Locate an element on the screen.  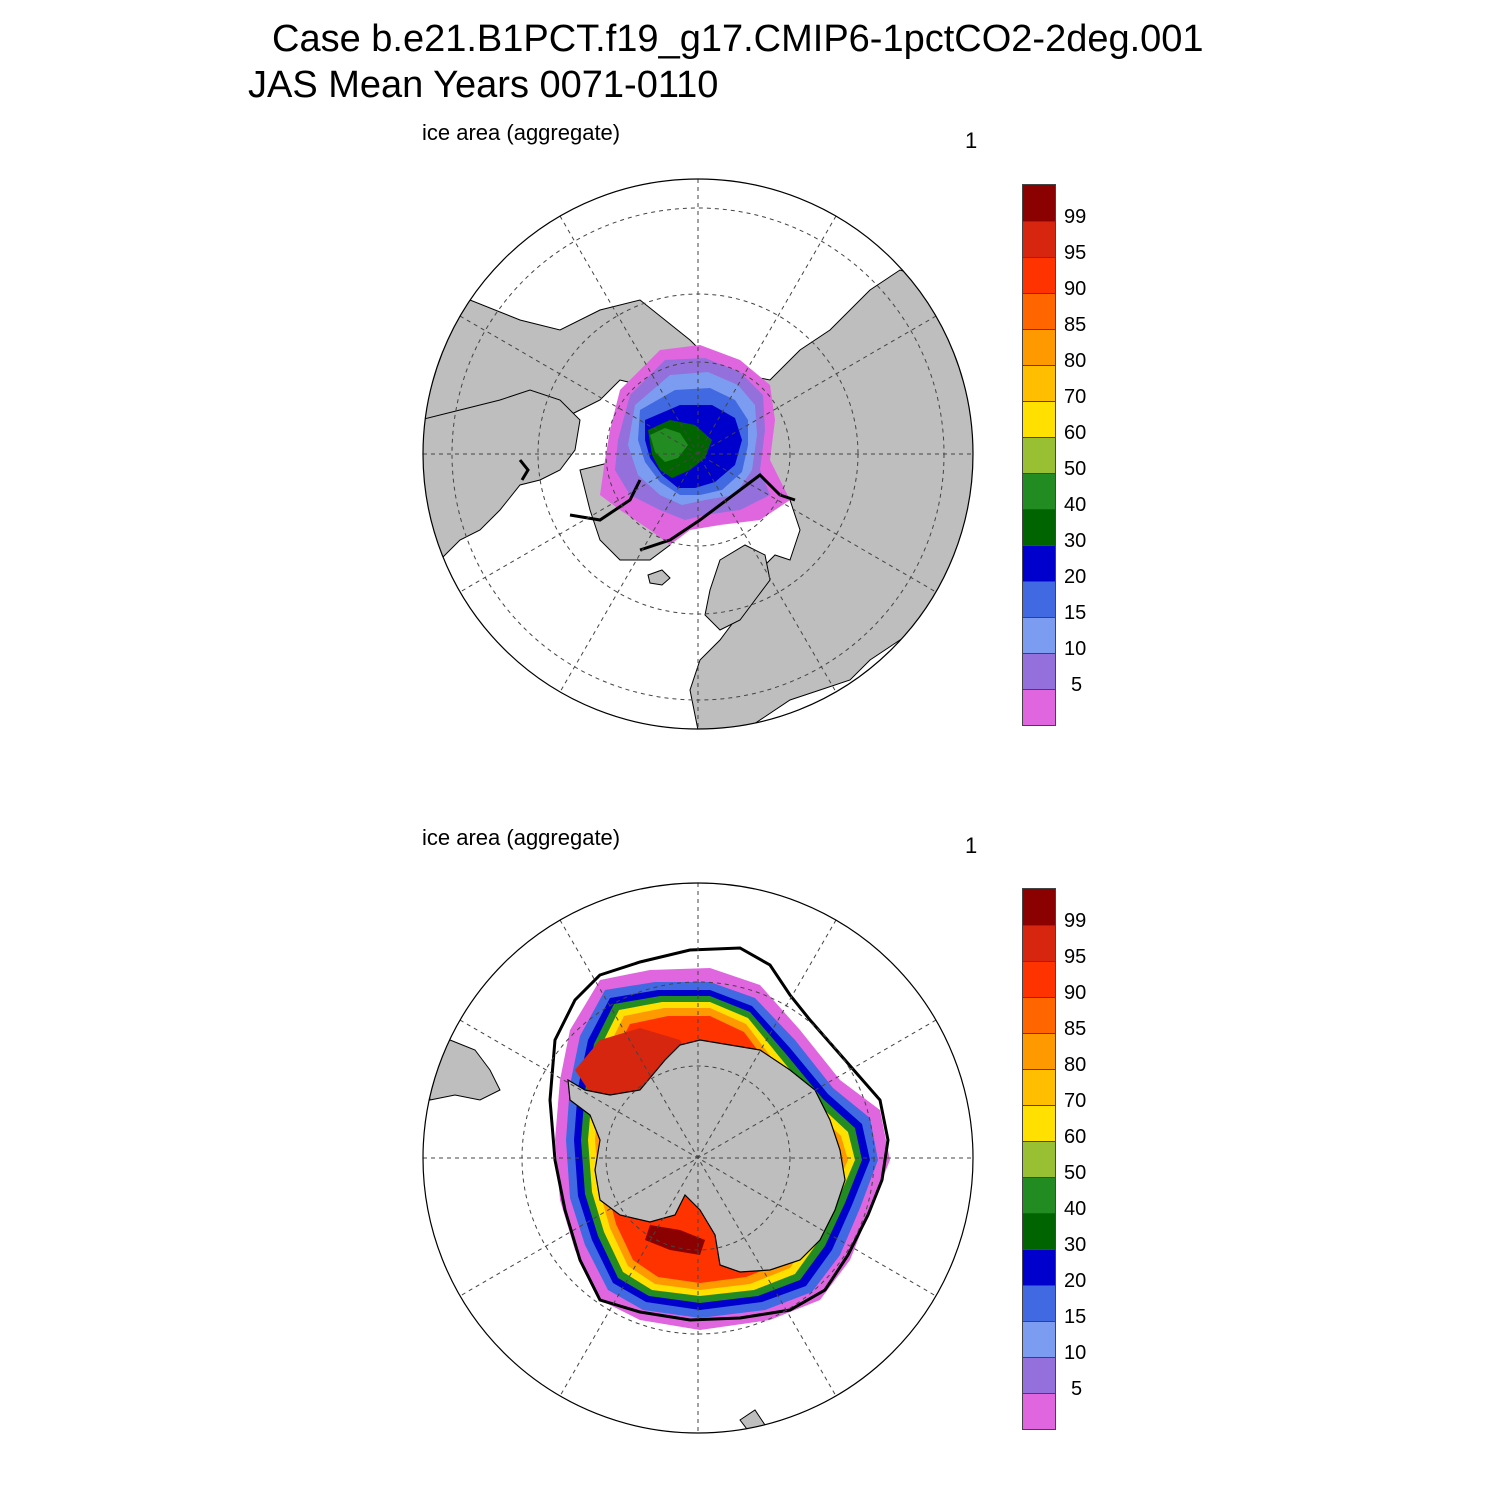
panel-north-units: 1 is located at coordinates (971, 140).